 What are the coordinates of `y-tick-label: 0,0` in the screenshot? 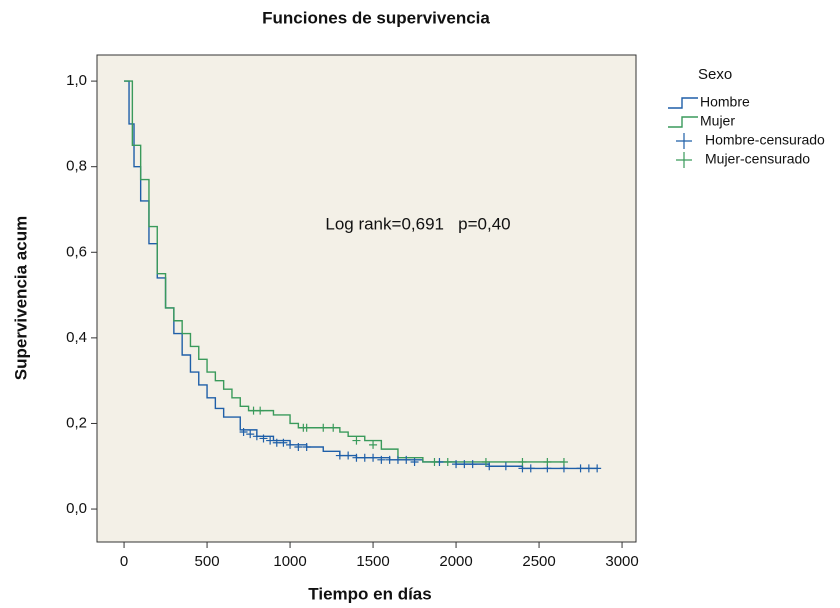 It's located at (76, 508).